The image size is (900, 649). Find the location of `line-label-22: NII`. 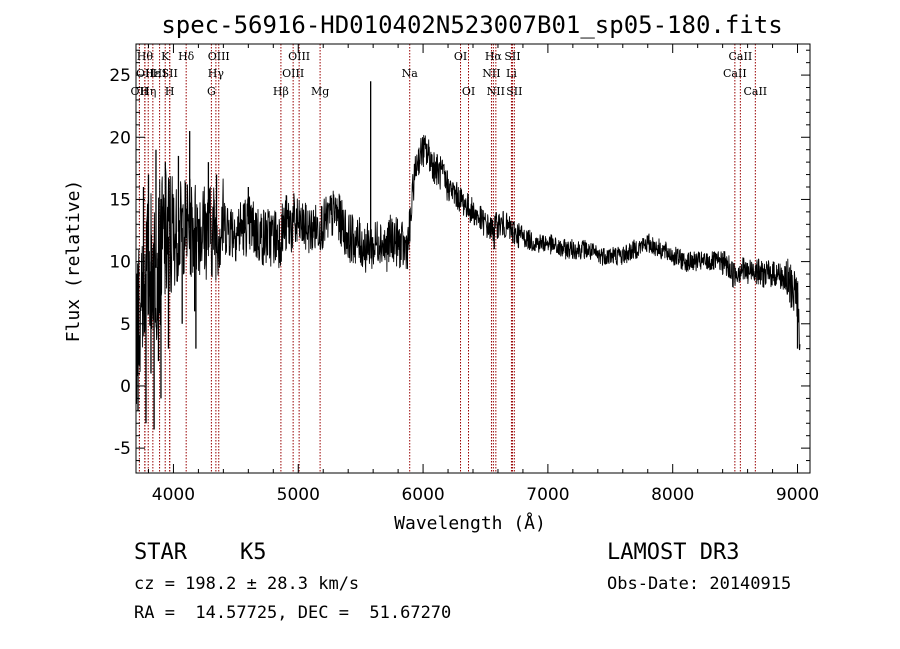

line-label-22: NII is located at coordinates (496, 91).